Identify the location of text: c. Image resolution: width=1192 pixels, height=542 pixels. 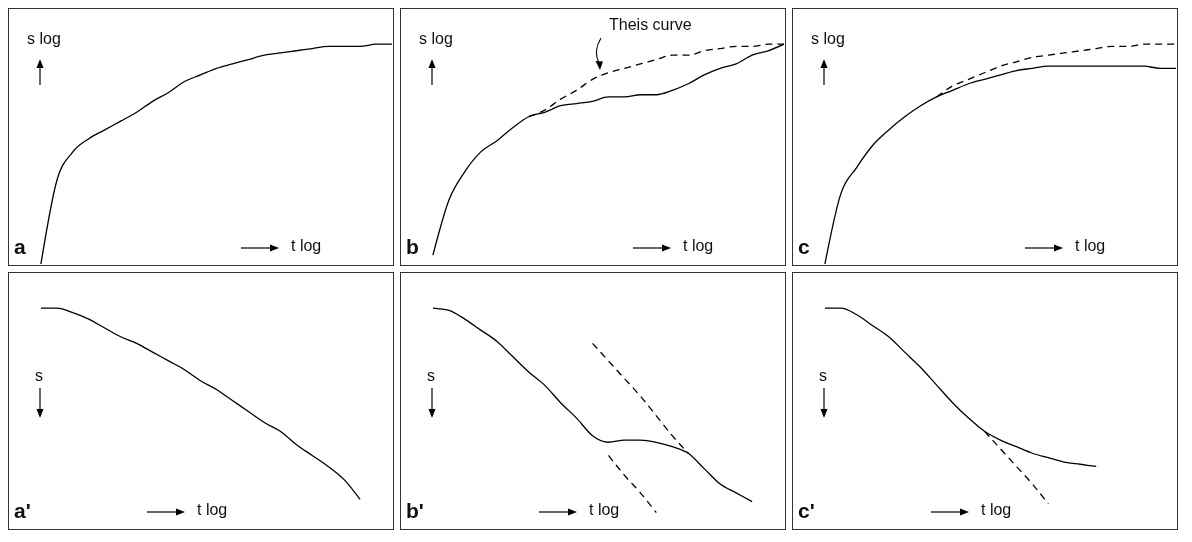
(804, 246).